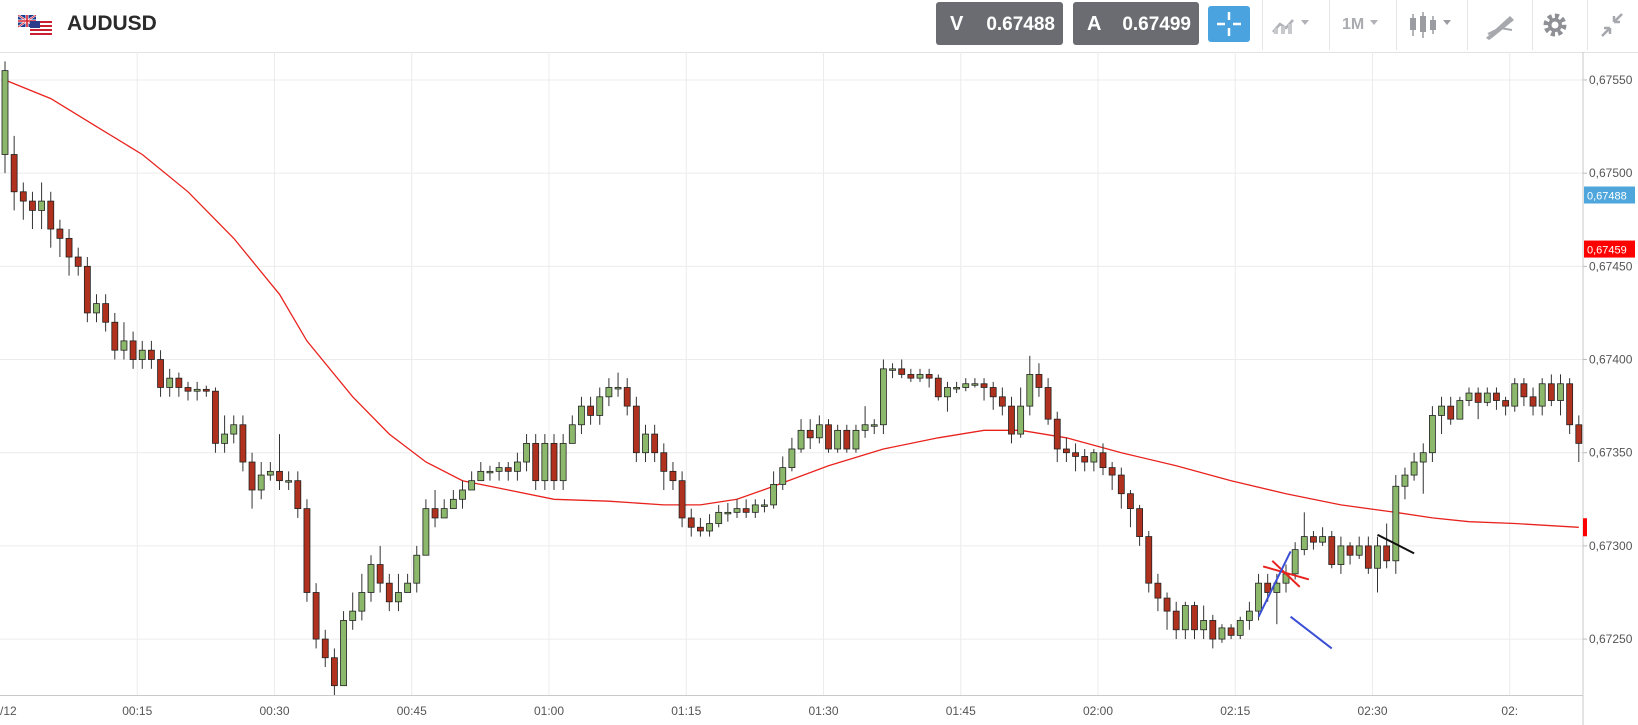  I want to click on bid-quote-button: V 0.67488, so click(999, 23).